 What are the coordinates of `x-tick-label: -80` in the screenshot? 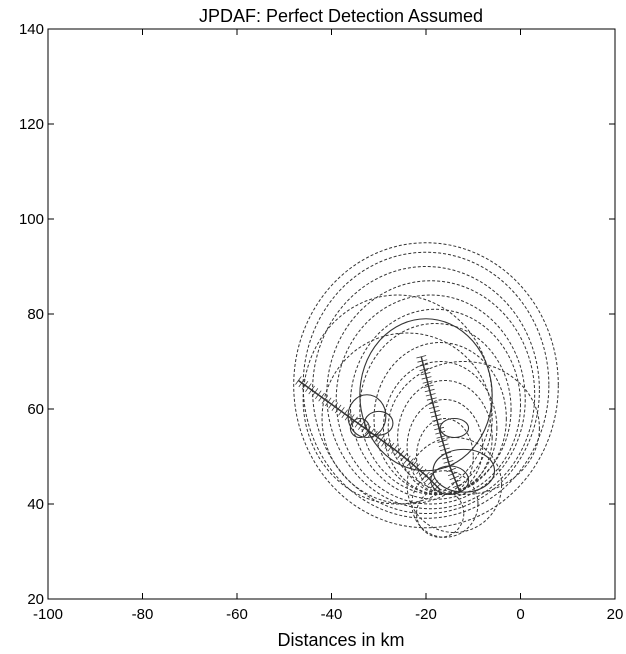 It's located at (143, 614).